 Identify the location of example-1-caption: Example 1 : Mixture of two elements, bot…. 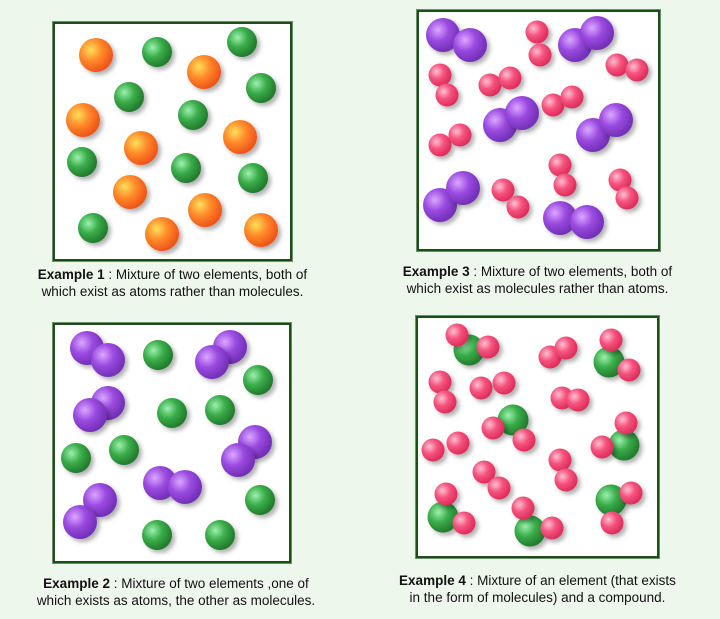
(172, 283).